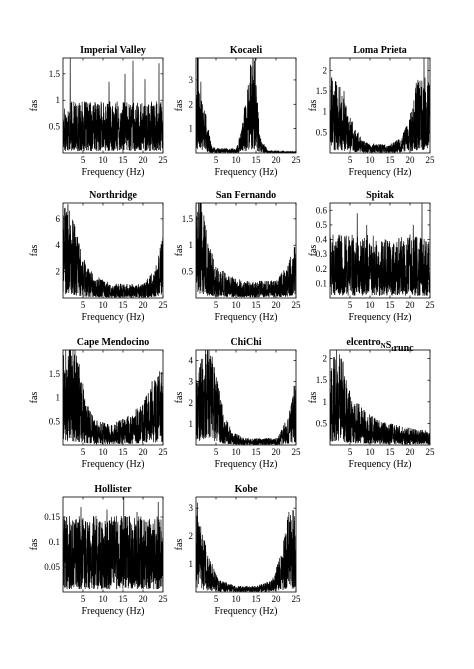 This screenshot has width=474, height=669. I want to click on subplot-northridge: Northridge 5 10 15 20 25 2 4 6 Frequency (Hz) fas, so click(98, 256).